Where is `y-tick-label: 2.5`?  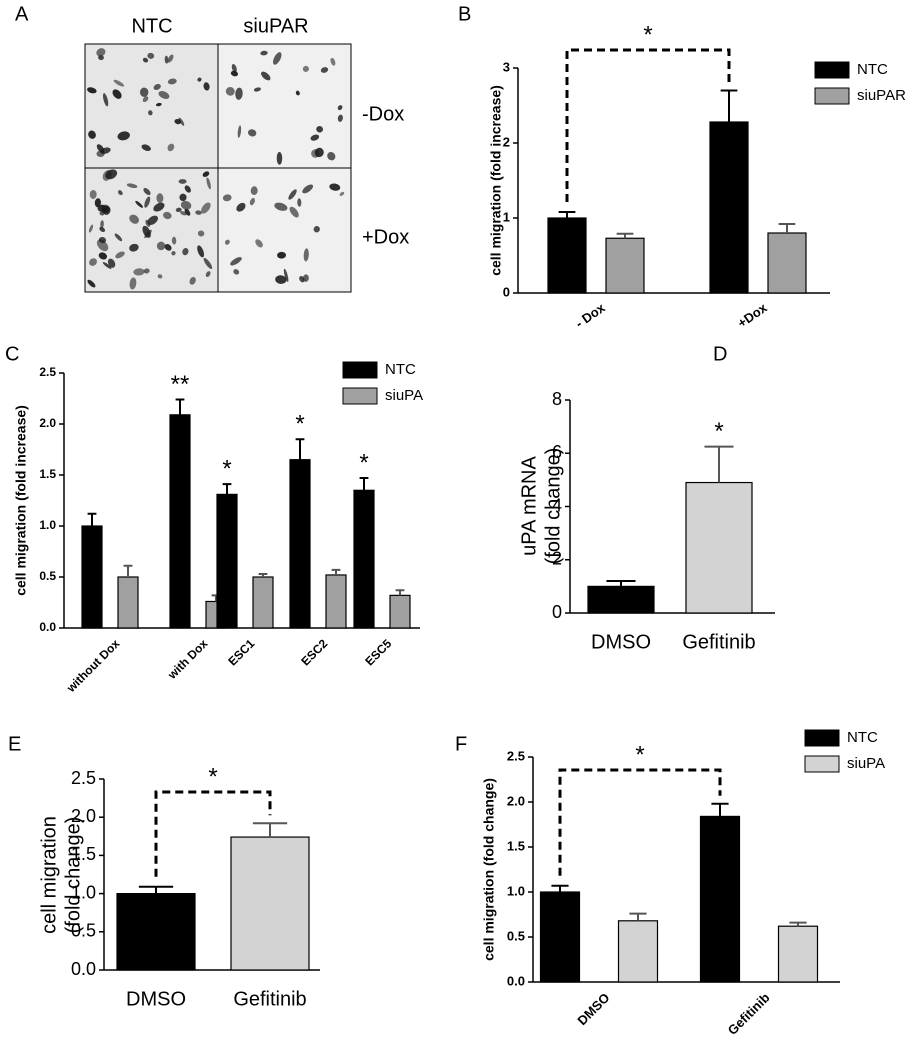 y-tick-label: 2.5 is located at coordinates (516, 755).